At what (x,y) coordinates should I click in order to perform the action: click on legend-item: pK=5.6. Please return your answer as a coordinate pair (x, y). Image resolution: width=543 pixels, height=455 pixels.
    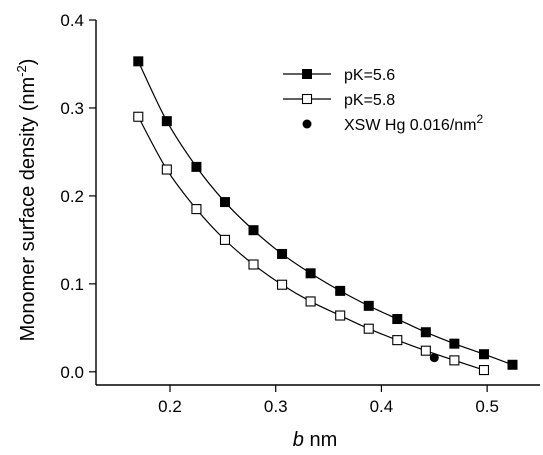
    Looking at the image, I should click on (339, 75).